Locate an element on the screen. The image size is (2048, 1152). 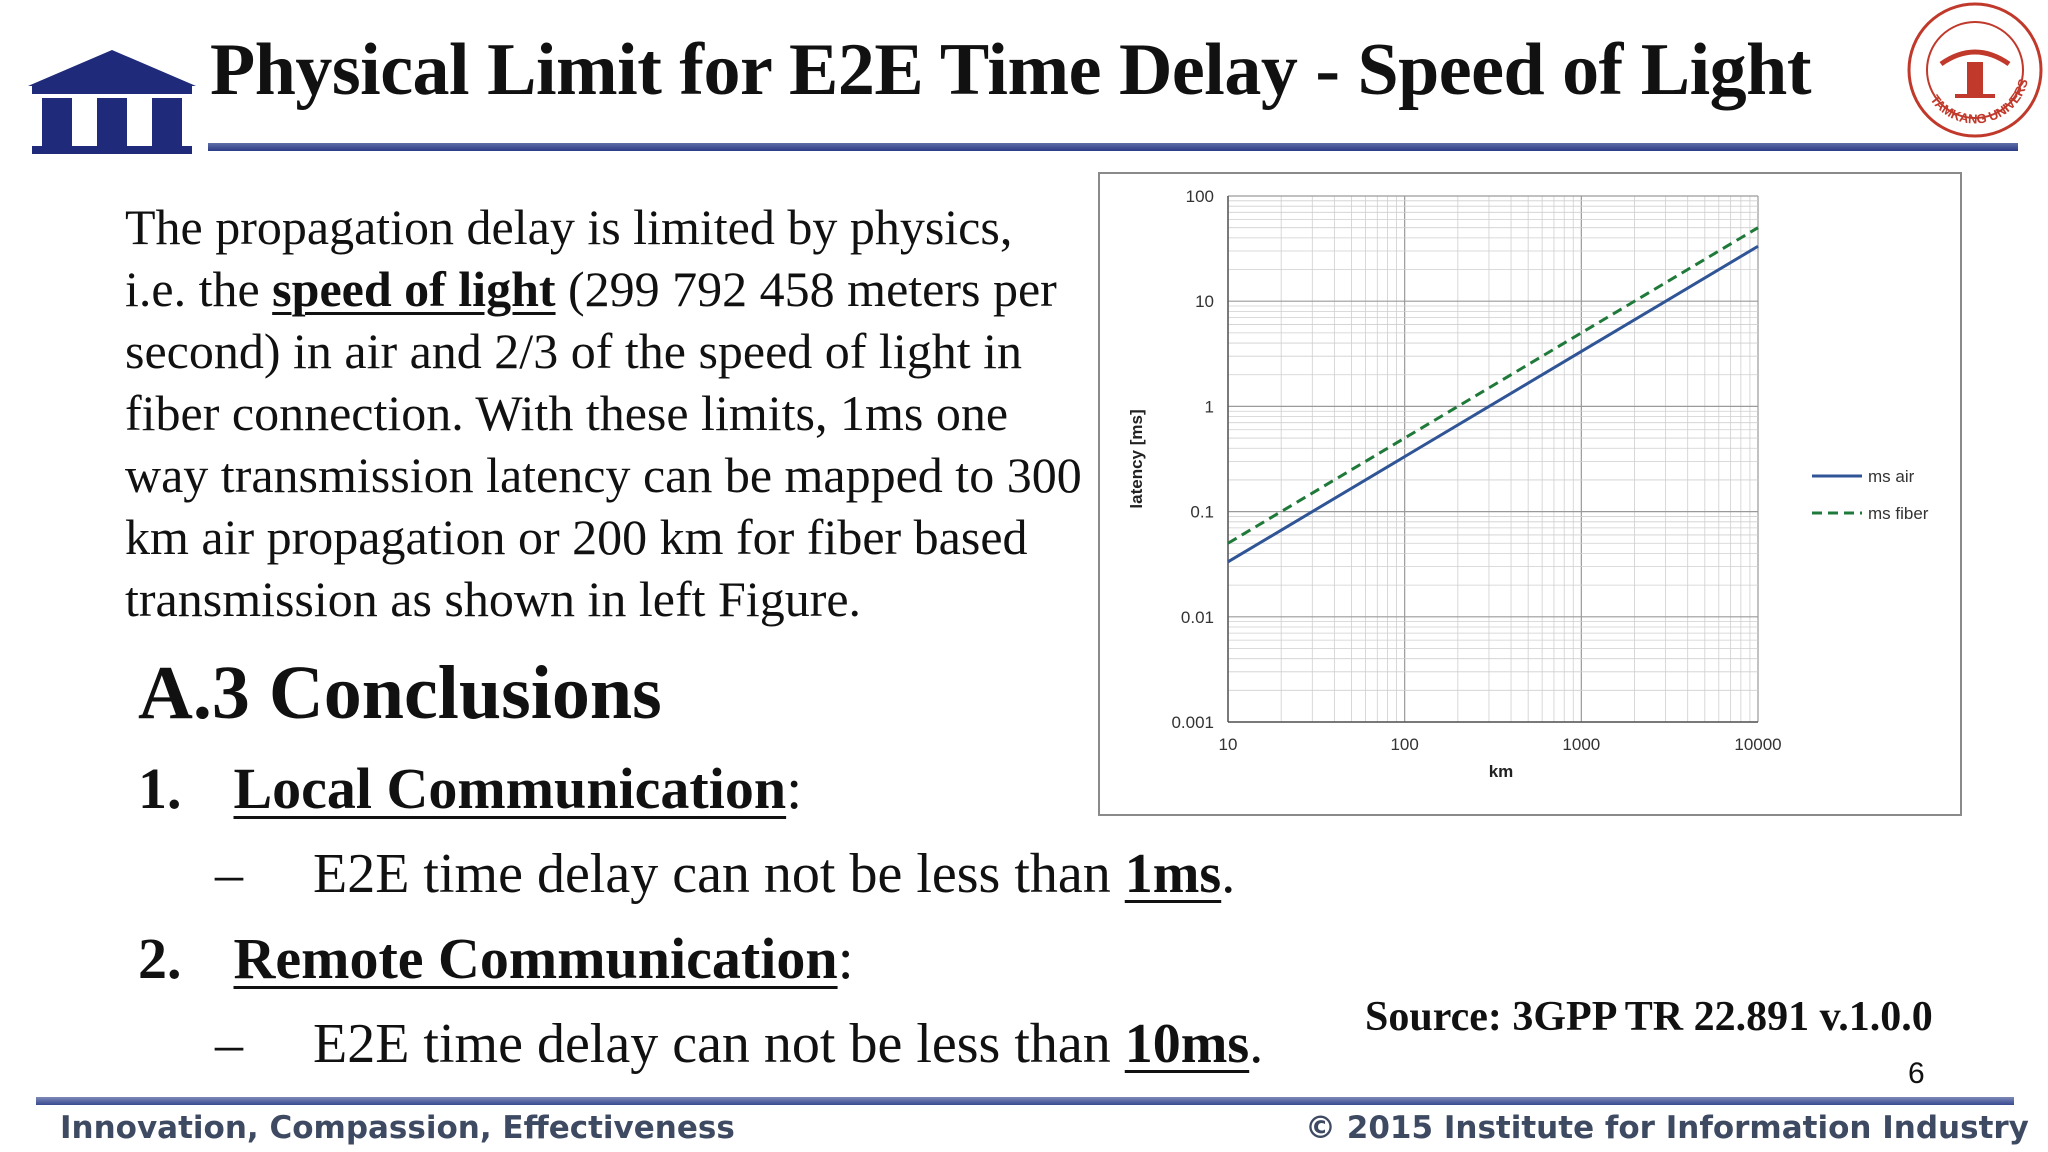
detail-value: 1ms is located at coordinates (1173, 874).